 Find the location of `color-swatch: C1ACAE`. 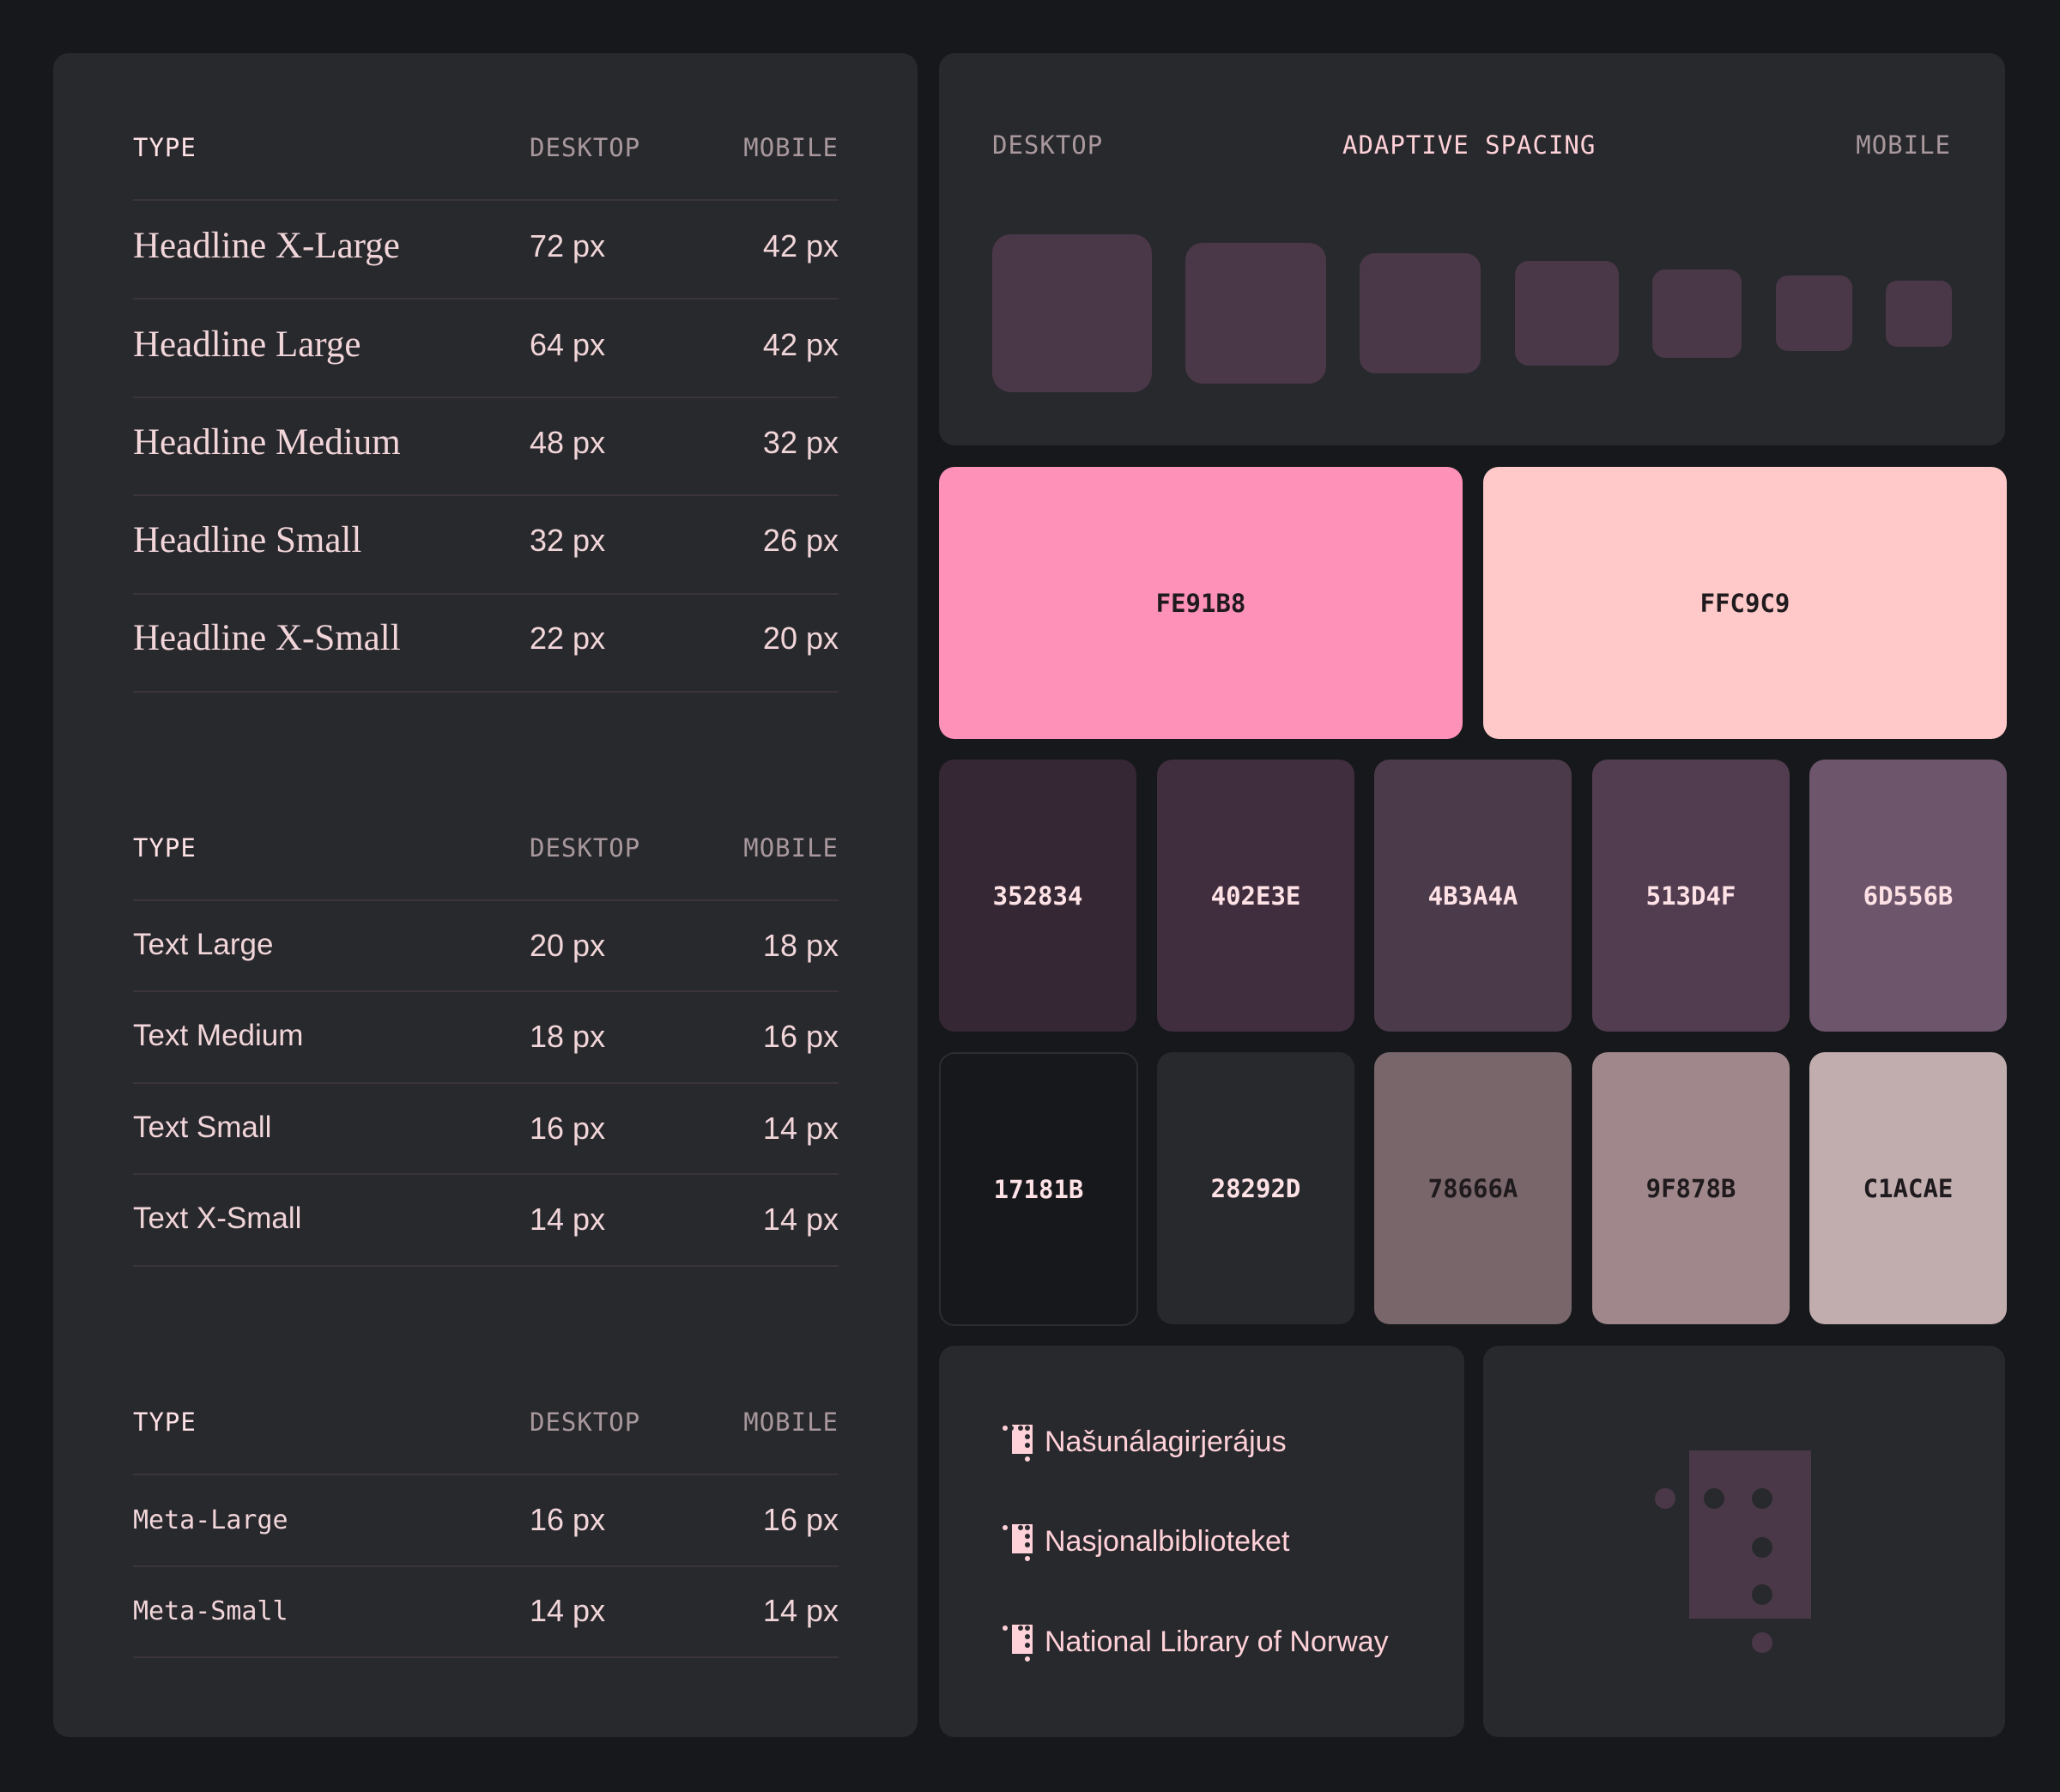

color-swatch: C1ACAE is located at coordinates (1908, 1188).